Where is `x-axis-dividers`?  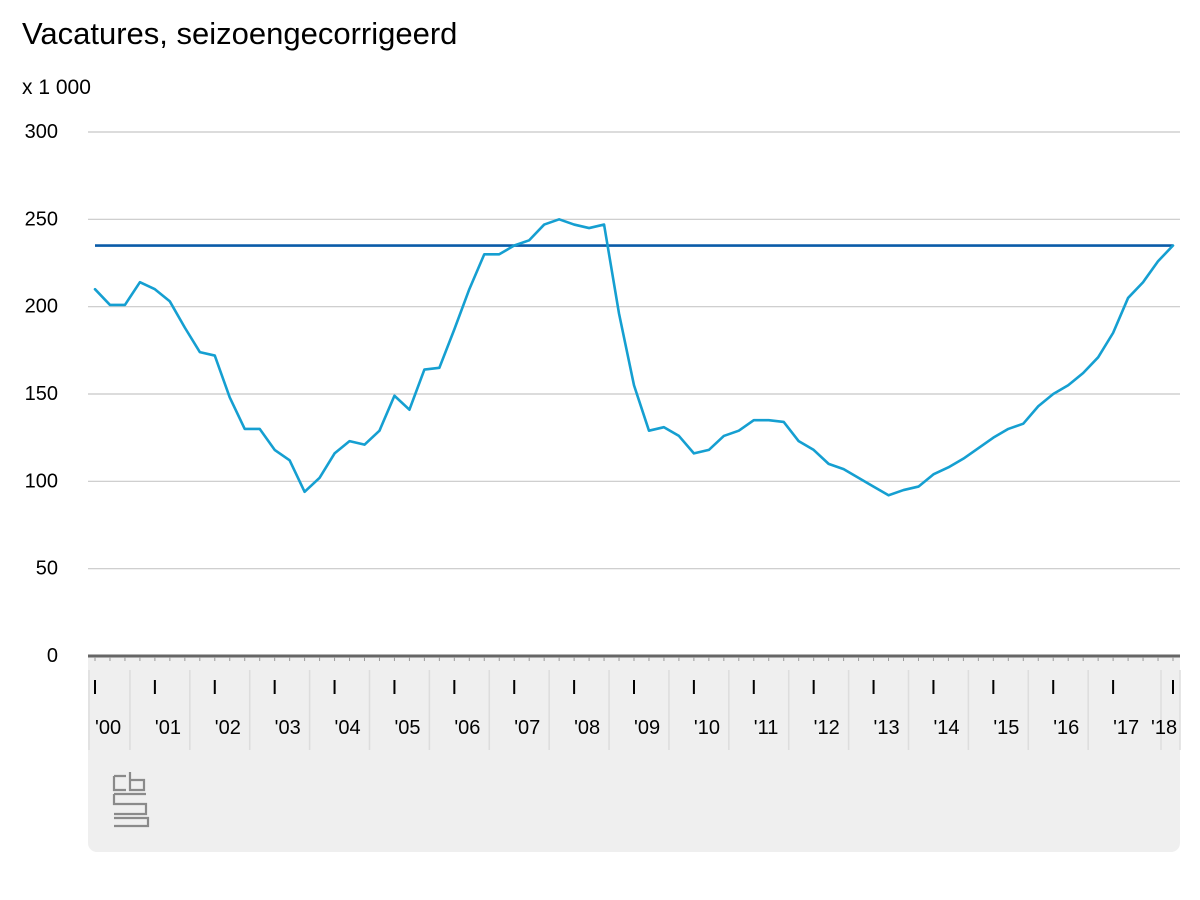
x-axis-dividers is located at coordinates (634, 710).